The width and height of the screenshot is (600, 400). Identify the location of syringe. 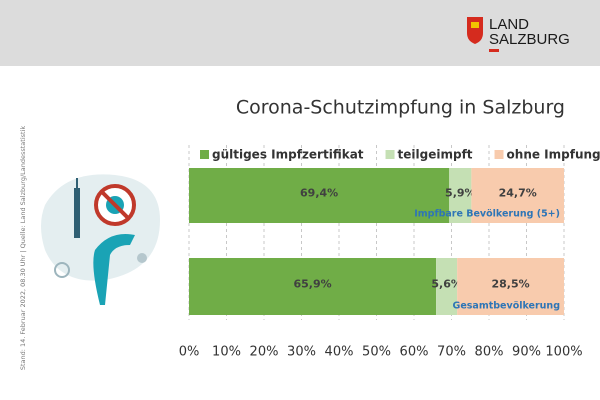
(77, 213).